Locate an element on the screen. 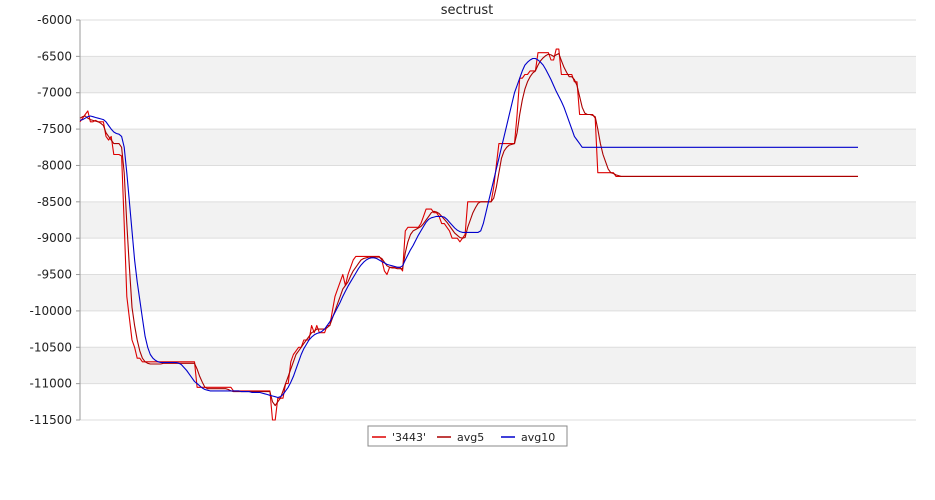  legend-label: avg10 is located at coordinates (538, 437).